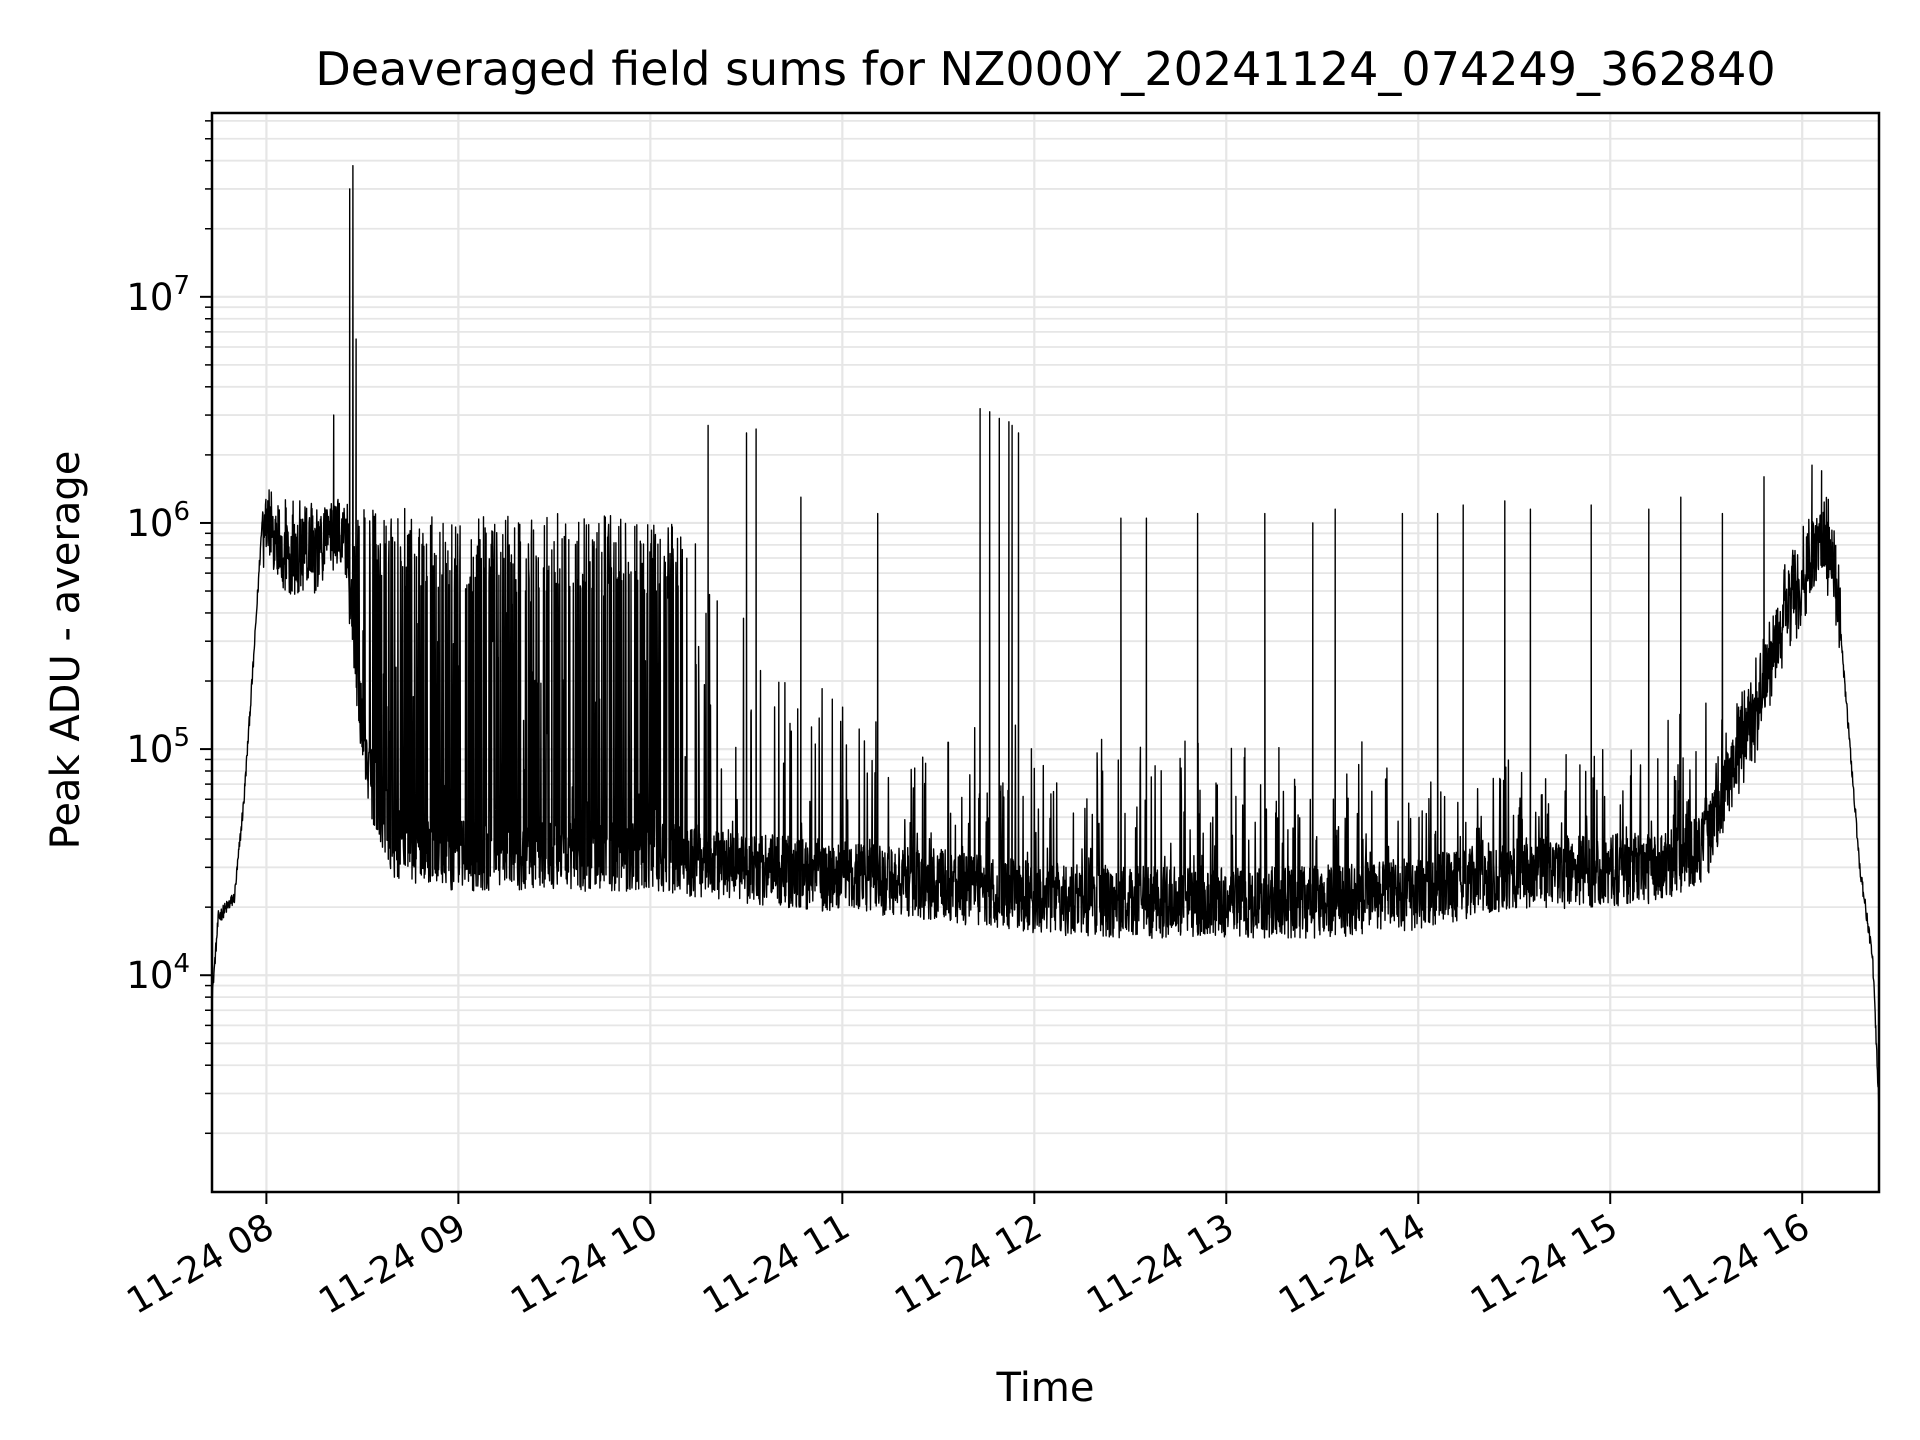  Describe the element at coordinates (158, 973) in the screenshot. I see `y-tick-label: 104` at that location.